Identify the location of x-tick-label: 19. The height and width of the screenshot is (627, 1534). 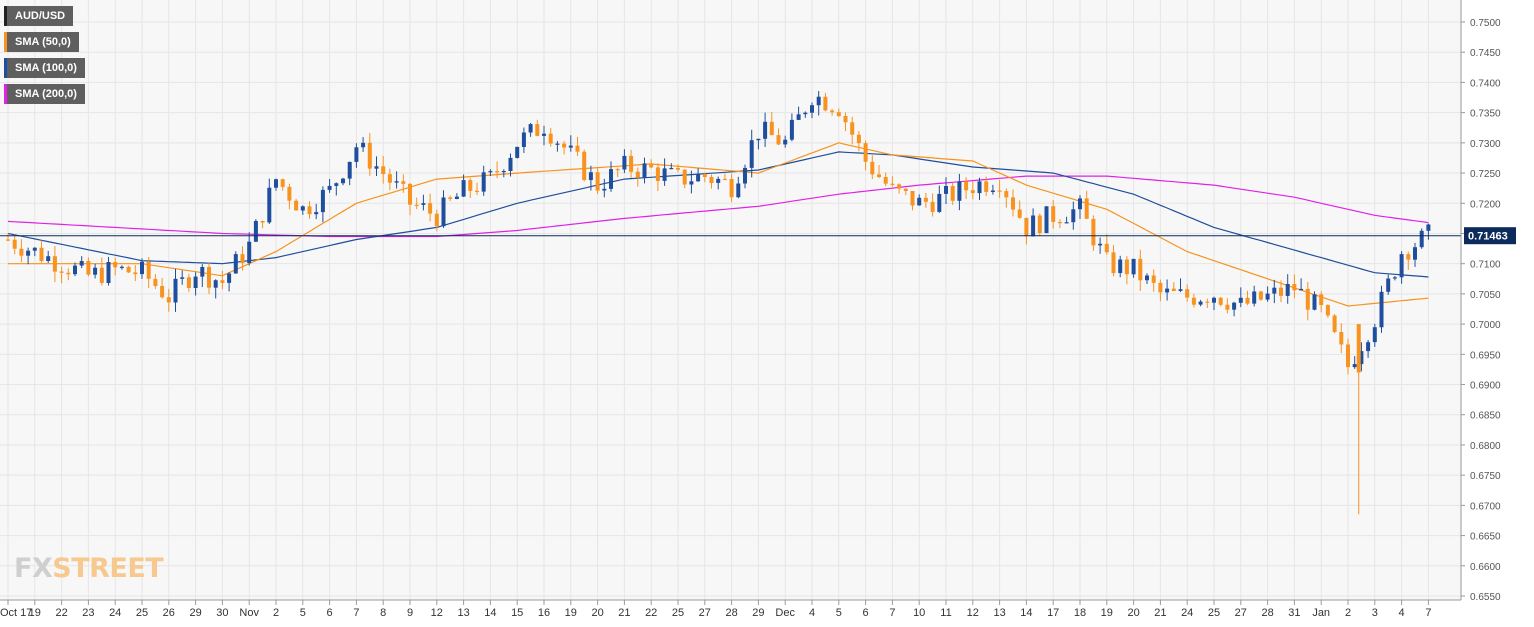
(571, 613).